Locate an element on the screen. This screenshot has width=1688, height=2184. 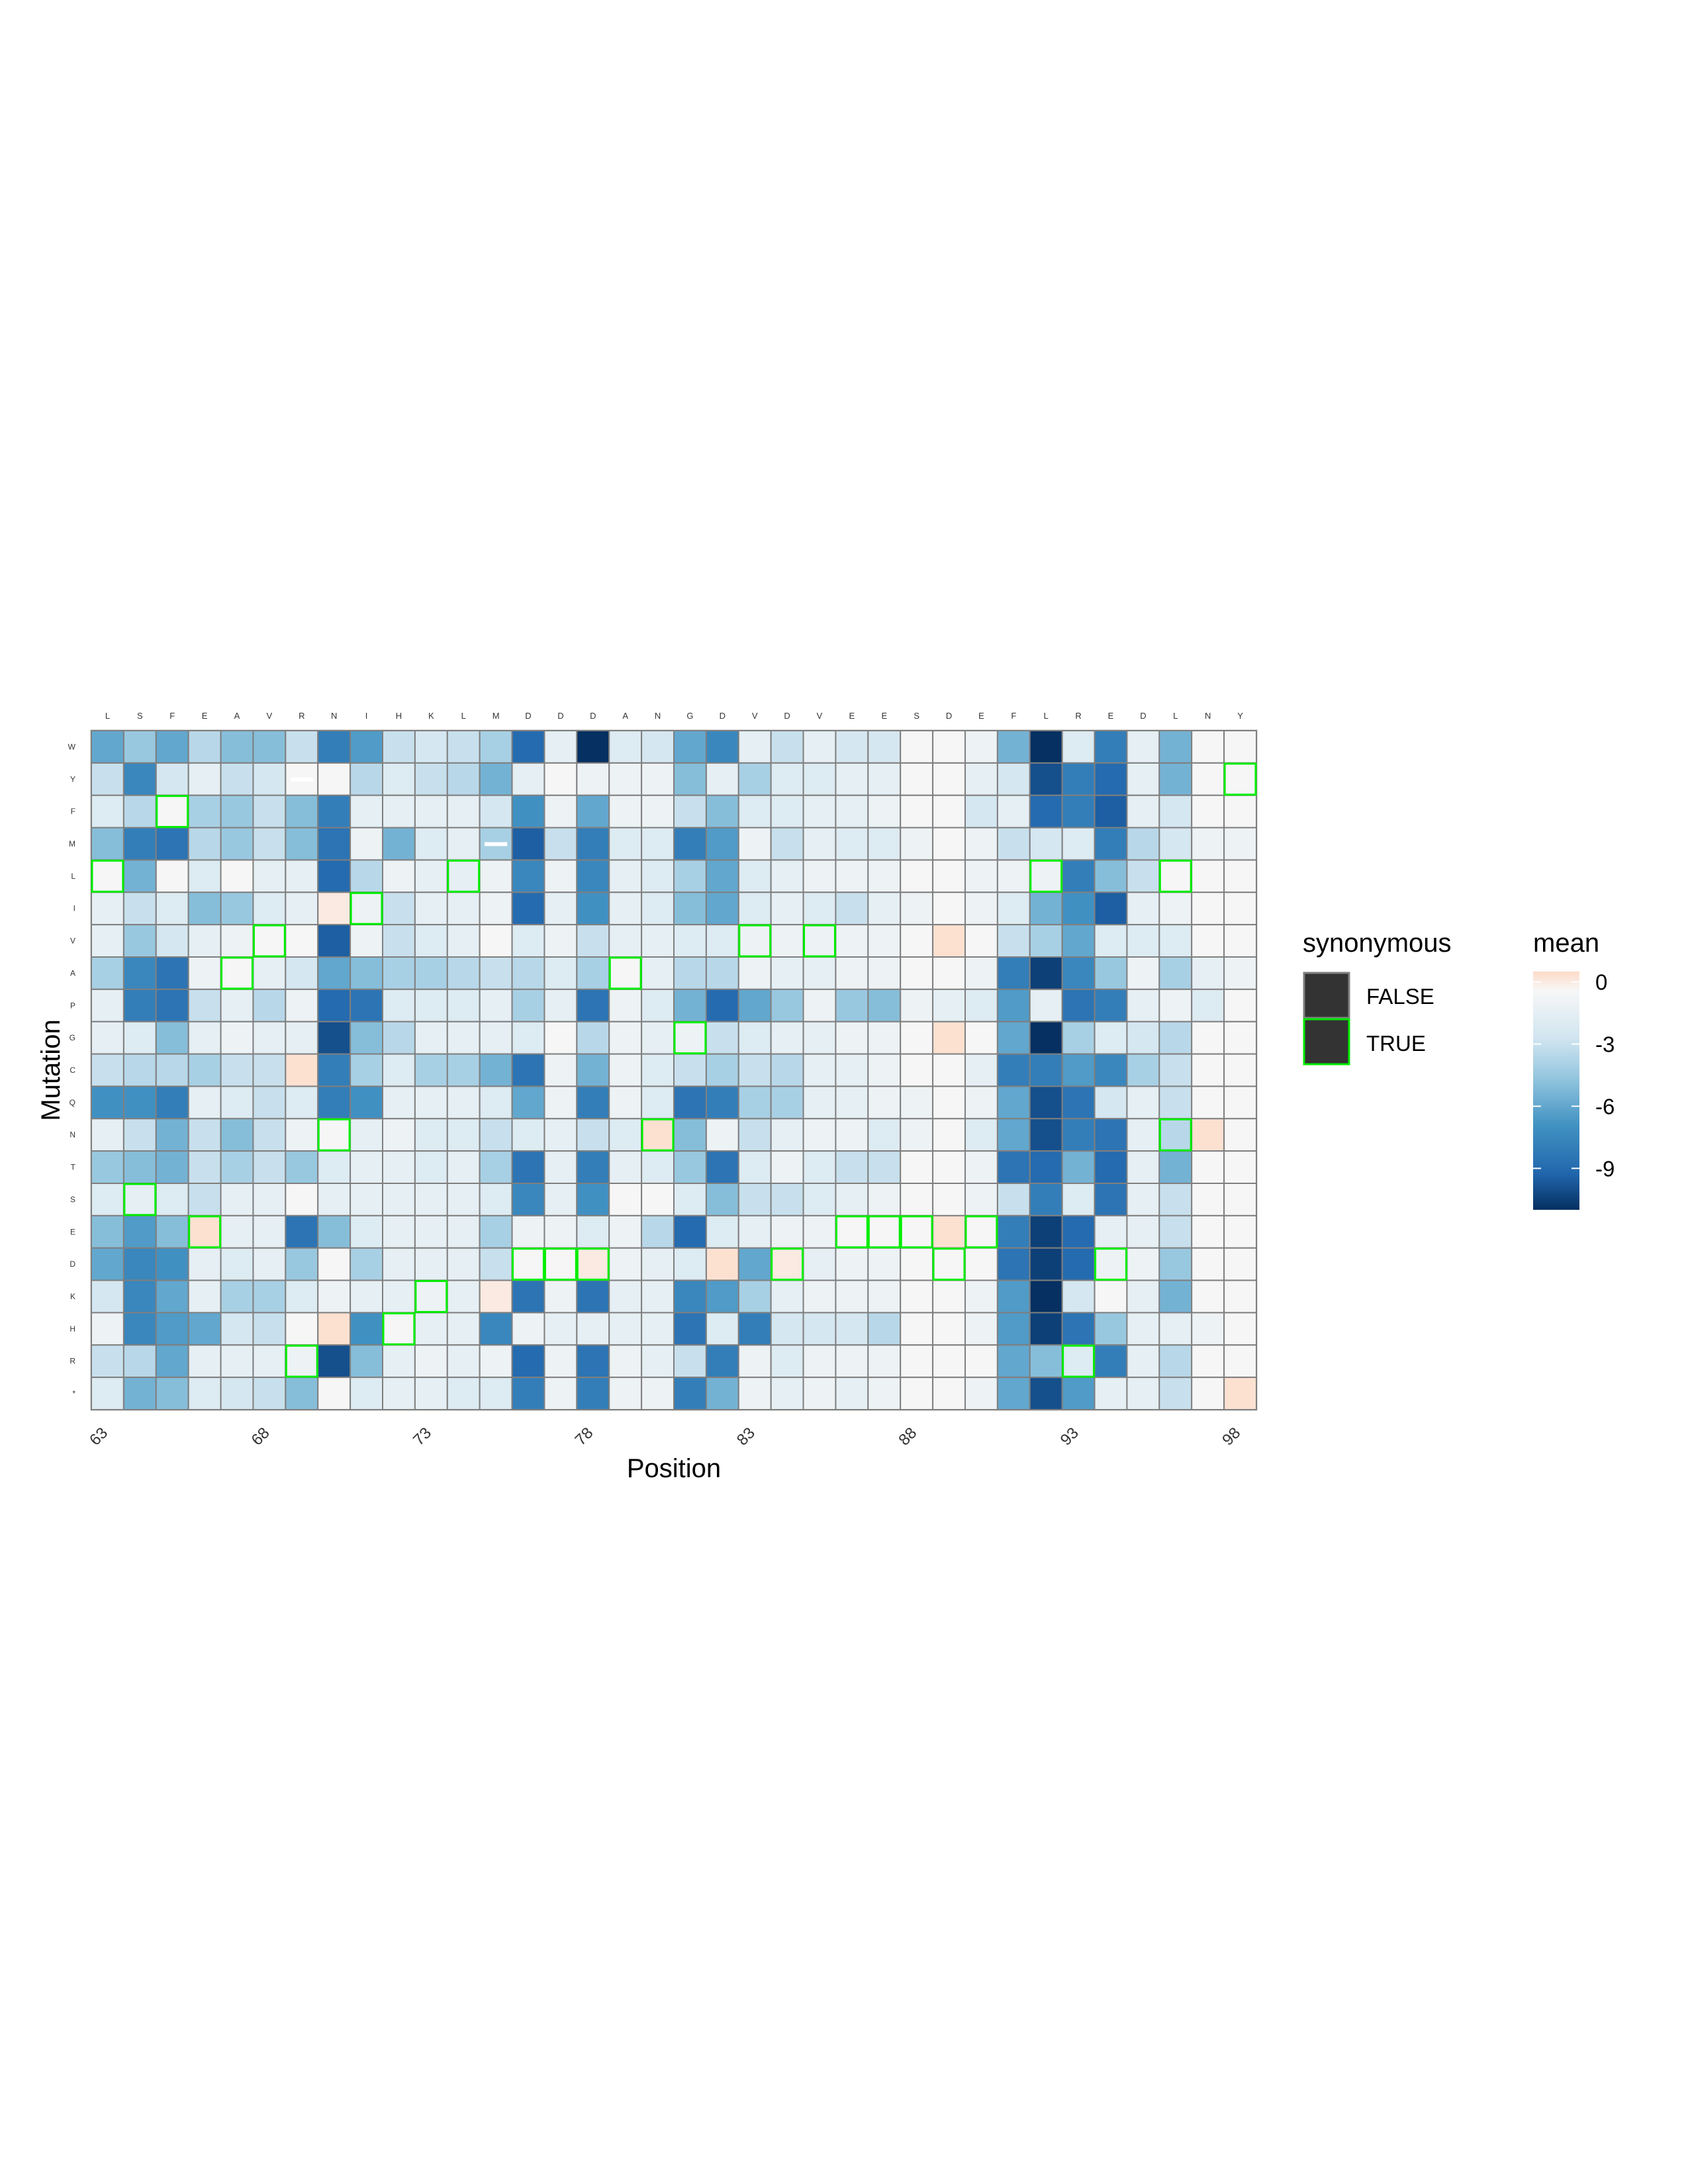
wildtype-residue-label: V is located at coordinates (755, 716).